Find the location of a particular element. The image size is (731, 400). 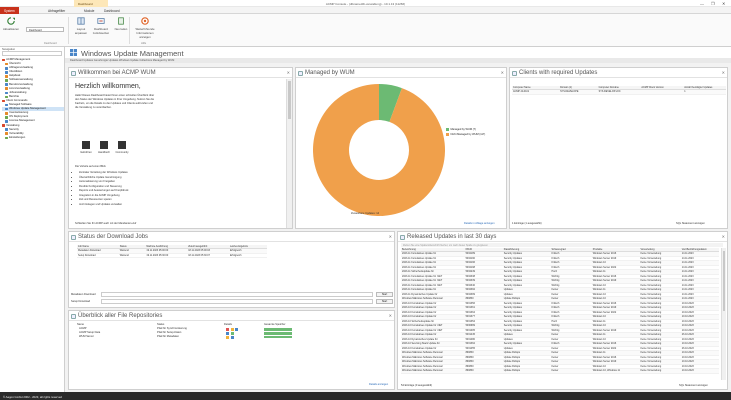

tab-dashboard: Dashboard is located at coordinates (112, 11).